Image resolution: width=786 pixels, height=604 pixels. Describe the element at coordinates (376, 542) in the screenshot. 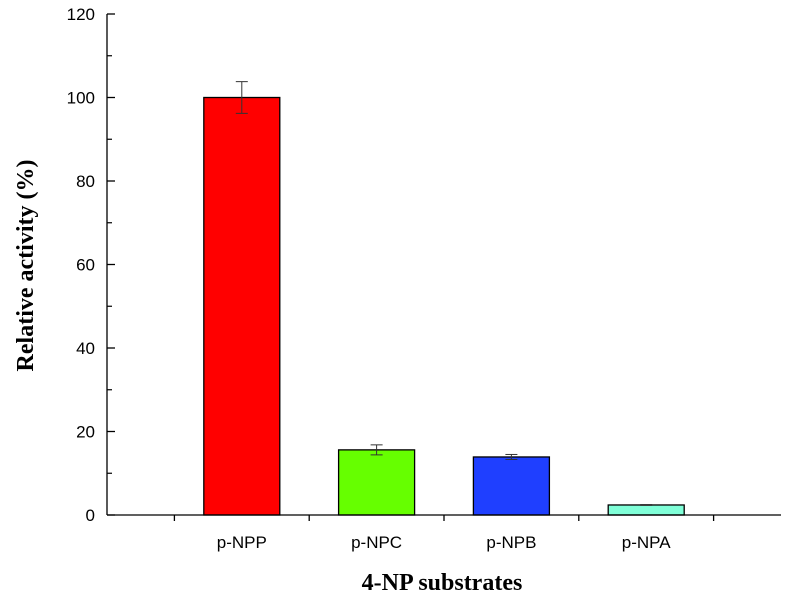

I see `x-tick-label: p-NPC` at that location.